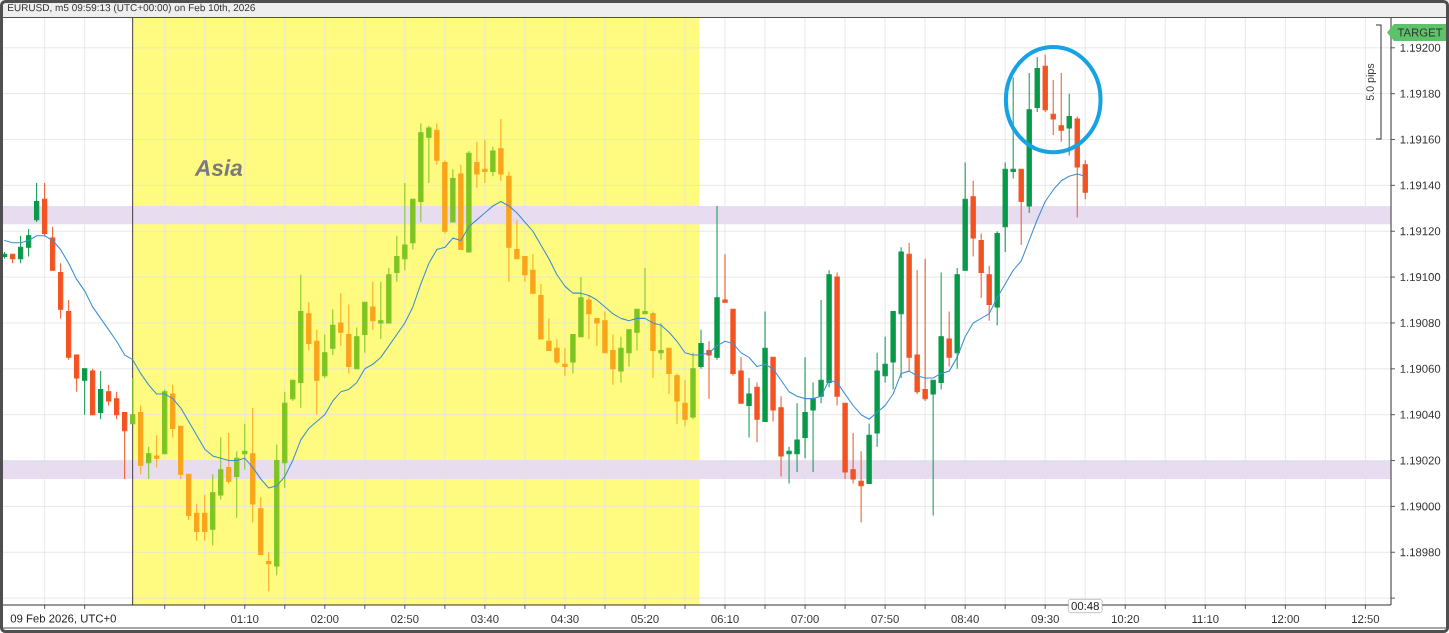 The width and height of the screenshot is (1449, 633). What do you see at coordinates (405, 619) in the screenshot?
I see `x-tick-label: 02:50` at bounding box center [405, 619].